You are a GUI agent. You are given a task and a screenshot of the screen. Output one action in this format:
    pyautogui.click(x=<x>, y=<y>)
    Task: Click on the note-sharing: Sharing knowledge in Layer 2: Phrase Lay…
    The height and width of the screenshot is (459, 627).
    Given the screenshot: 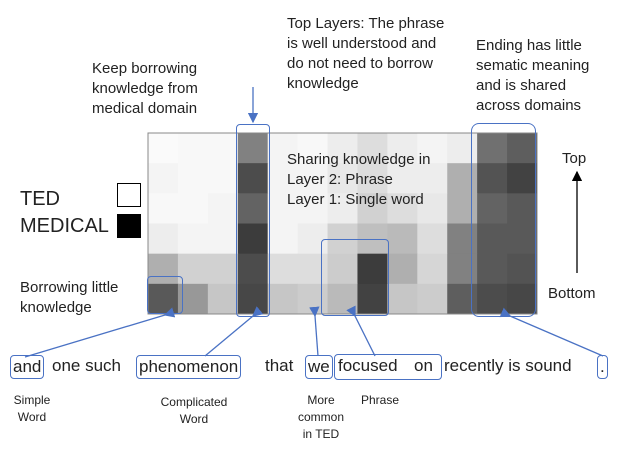 What is the action you would take?
    pyautogui.click(x=359, y=179)
    